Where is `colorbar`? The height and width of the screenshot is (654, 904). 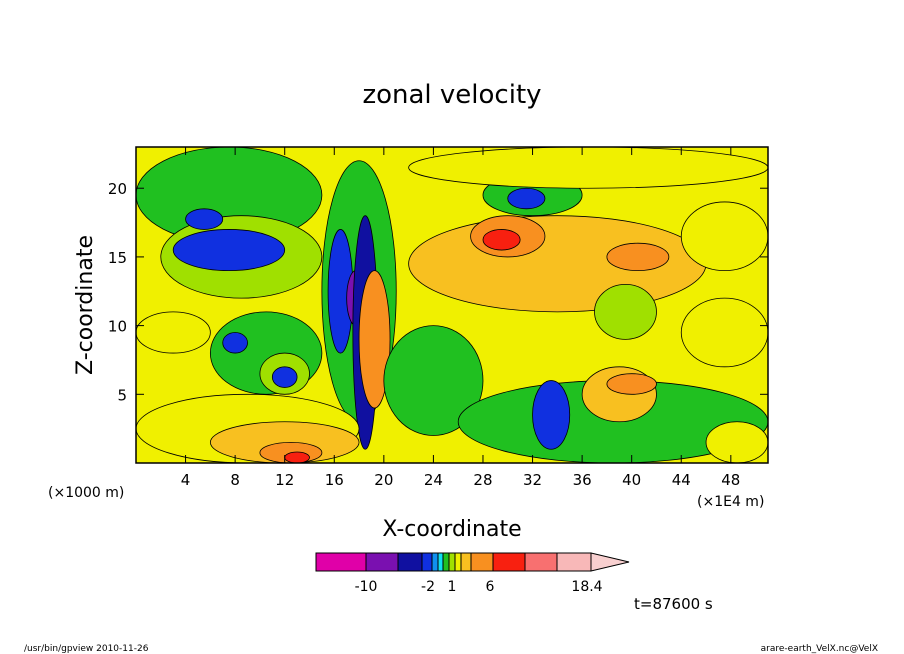
colorbar is located at coordinates (472, 562).